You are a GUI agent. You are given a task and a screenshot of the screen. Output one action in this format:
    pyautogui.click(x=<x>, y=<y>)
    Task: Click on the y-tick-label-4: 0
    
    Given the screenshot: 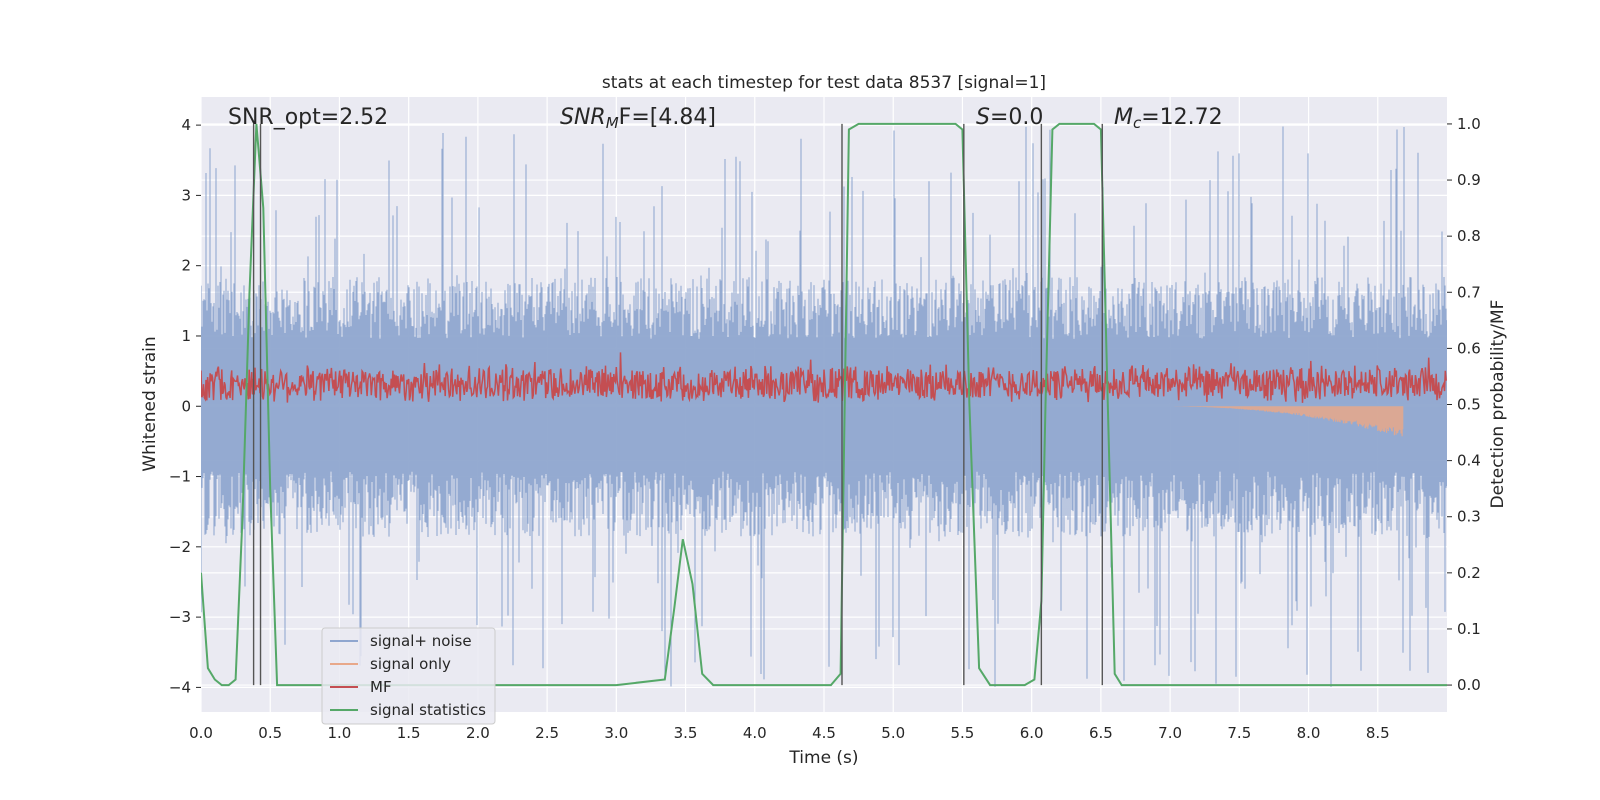 What is the action you would take?
    pyautogui.click(x=186, y=406)
    